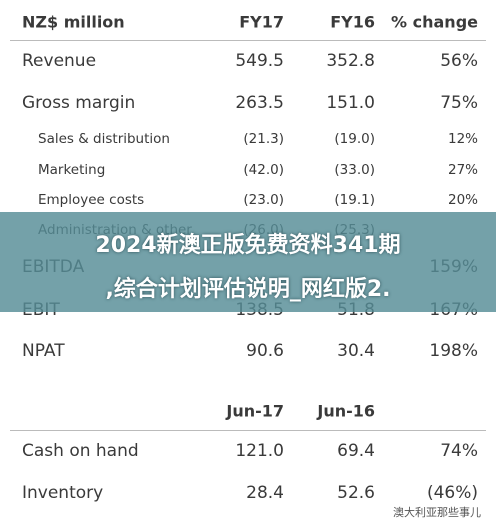  What do you see at coordinates (43, 351) in the screenshot?
I see `table-cell: NPAT` at bounding box center [43, 351].